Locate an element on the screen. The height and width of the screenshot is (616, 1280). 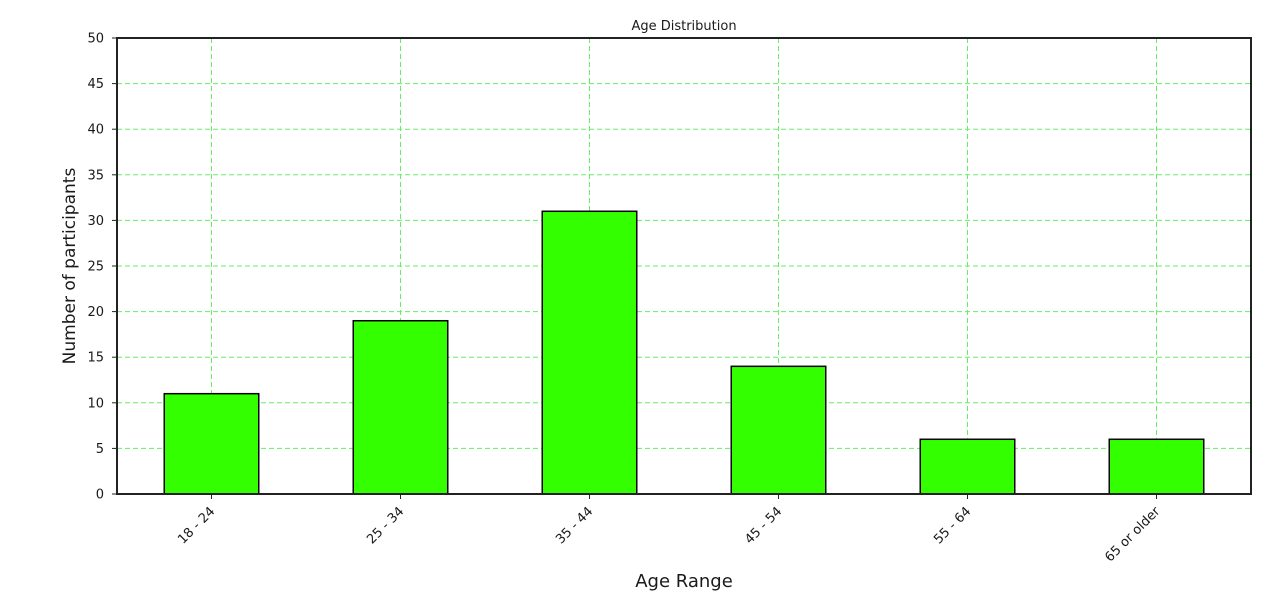
y-tick-label: 35 is located at coordinates (95, 175).